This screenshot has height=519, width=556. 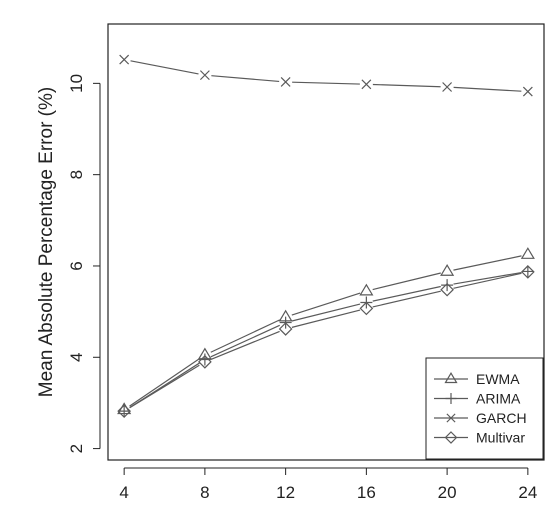 What do you see at coordinates (76, 357) in the screenshot?
I see `y-tick-label: 4` at bounding box center [76, 357].